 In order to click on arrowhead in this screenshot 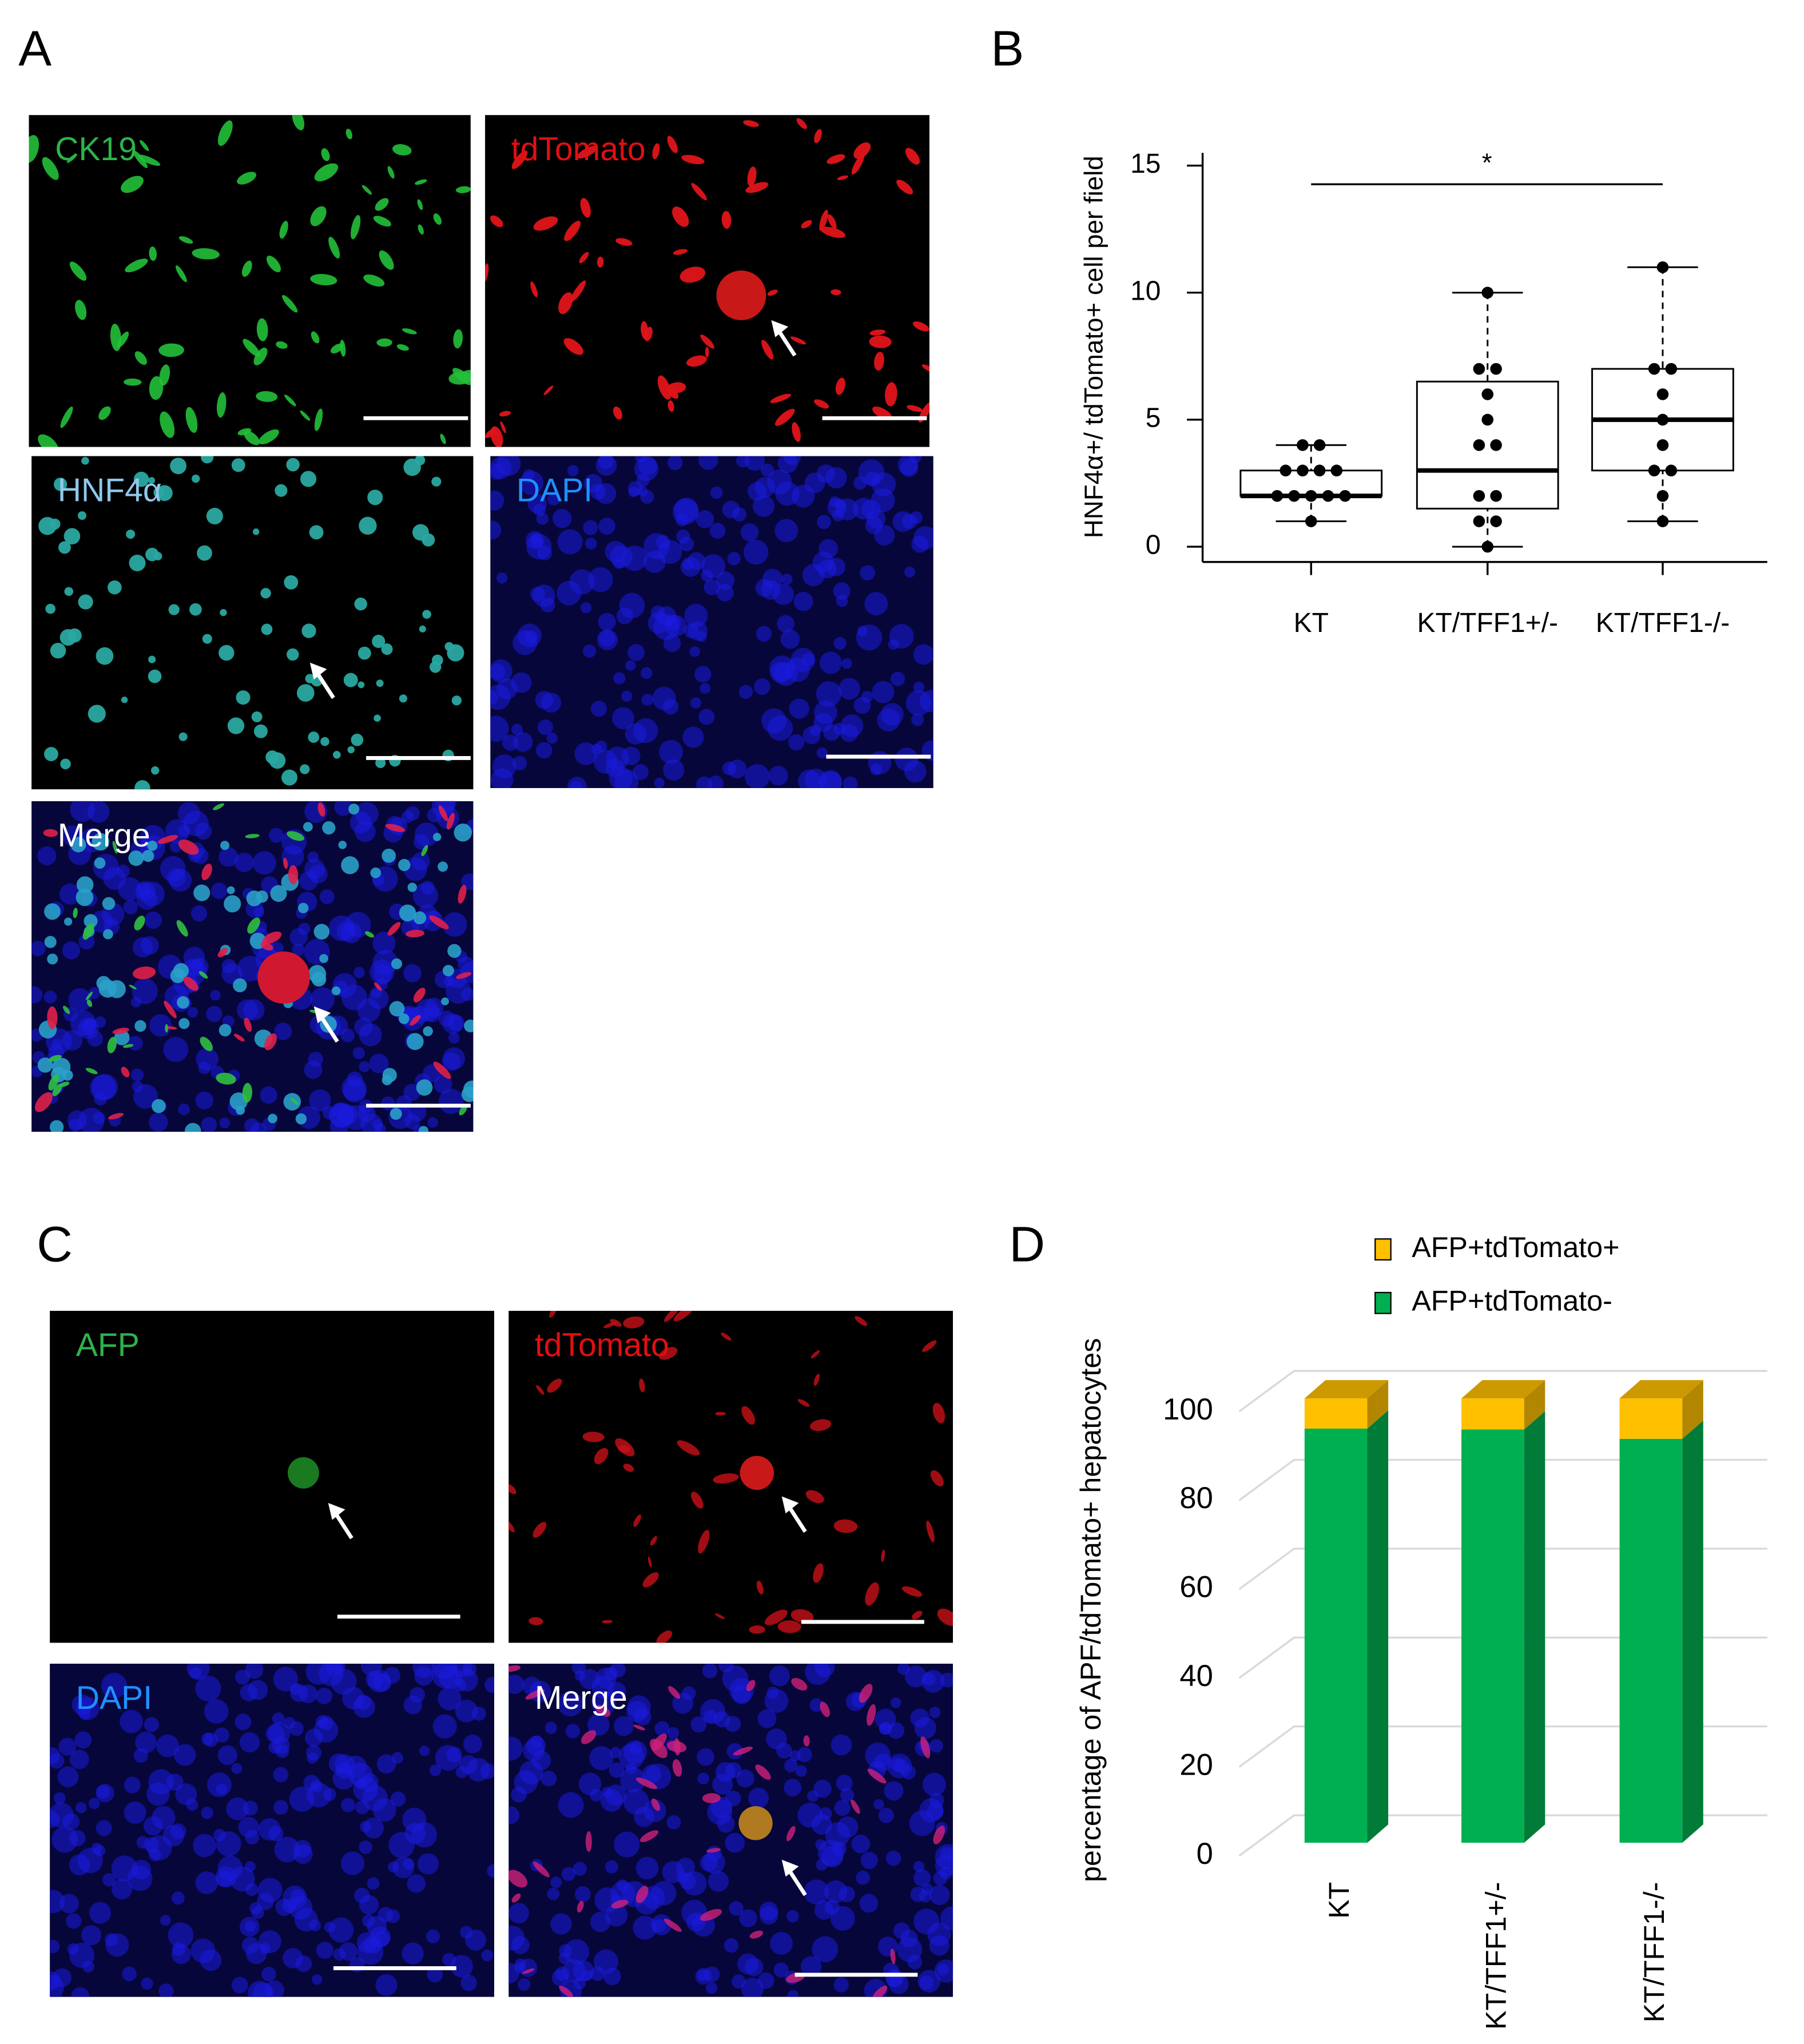, I will do `click(790, 1505)`.